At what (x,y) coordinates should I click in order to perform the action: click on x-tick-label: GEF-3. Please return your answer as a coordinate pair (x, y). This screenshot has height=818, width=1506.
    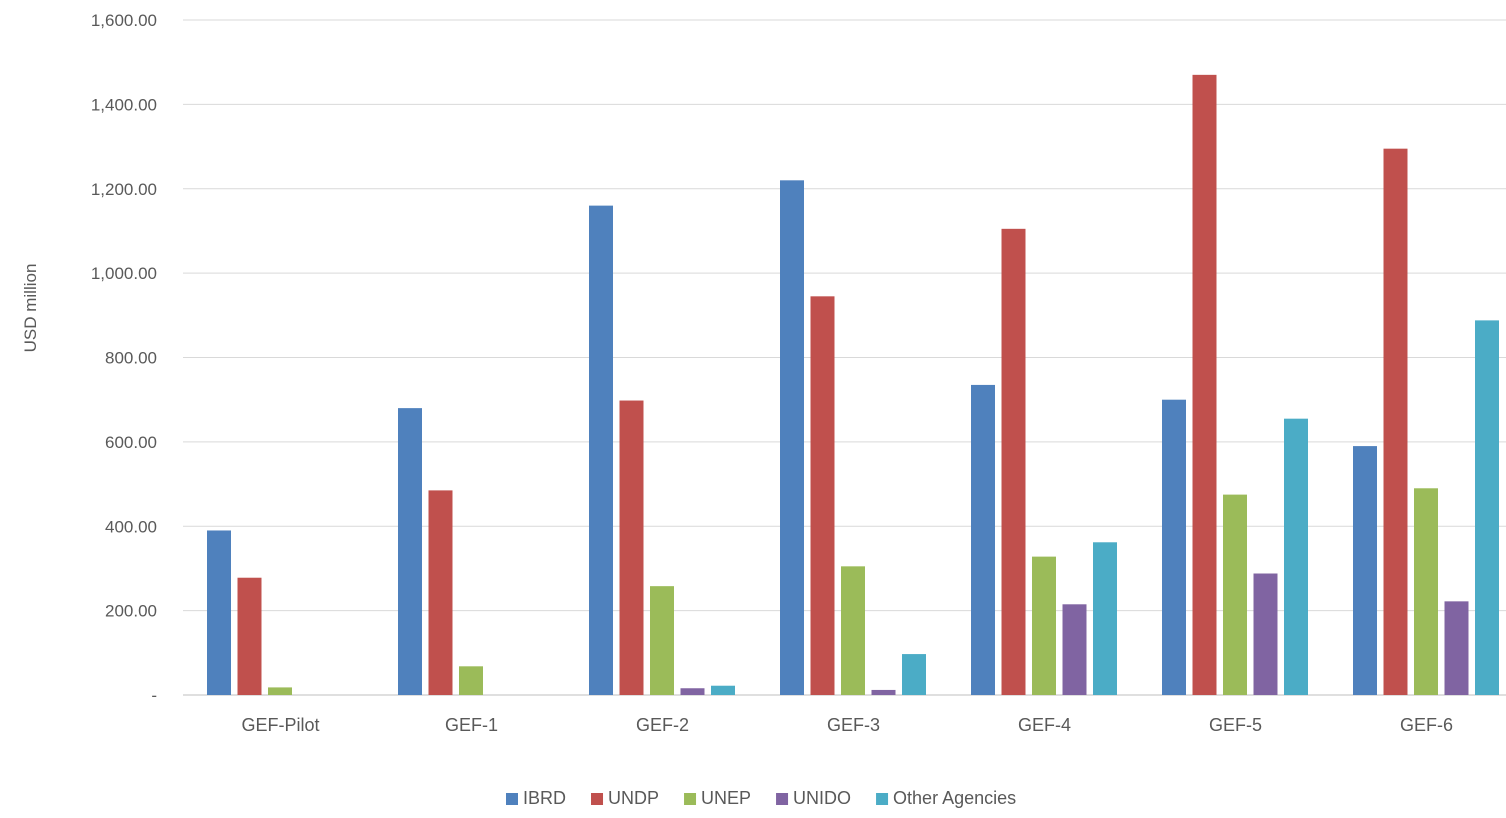
    Looking at the image, I should click on (853, 725).